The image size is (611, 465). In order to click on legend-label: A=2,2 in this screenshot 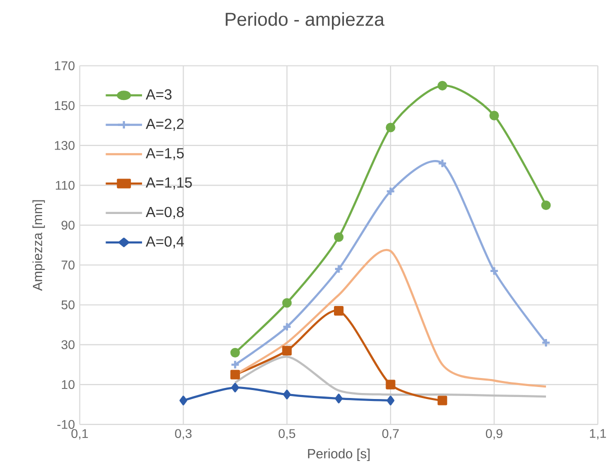, I will do `click(165, 124)`.